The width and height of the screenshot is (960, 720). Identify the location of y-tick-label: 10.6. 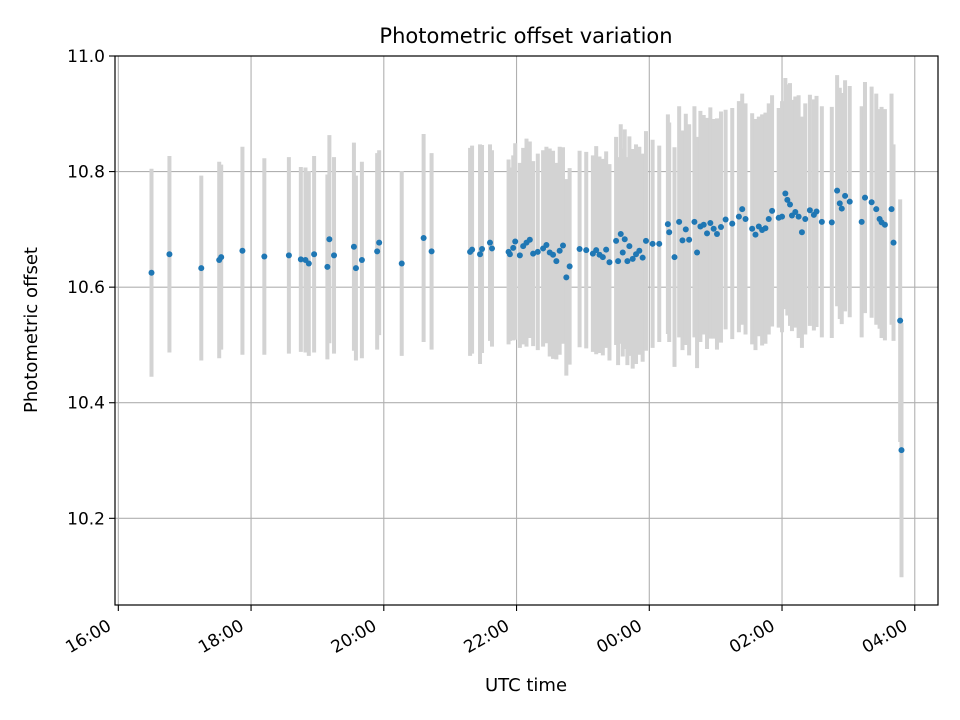
(86, 288).